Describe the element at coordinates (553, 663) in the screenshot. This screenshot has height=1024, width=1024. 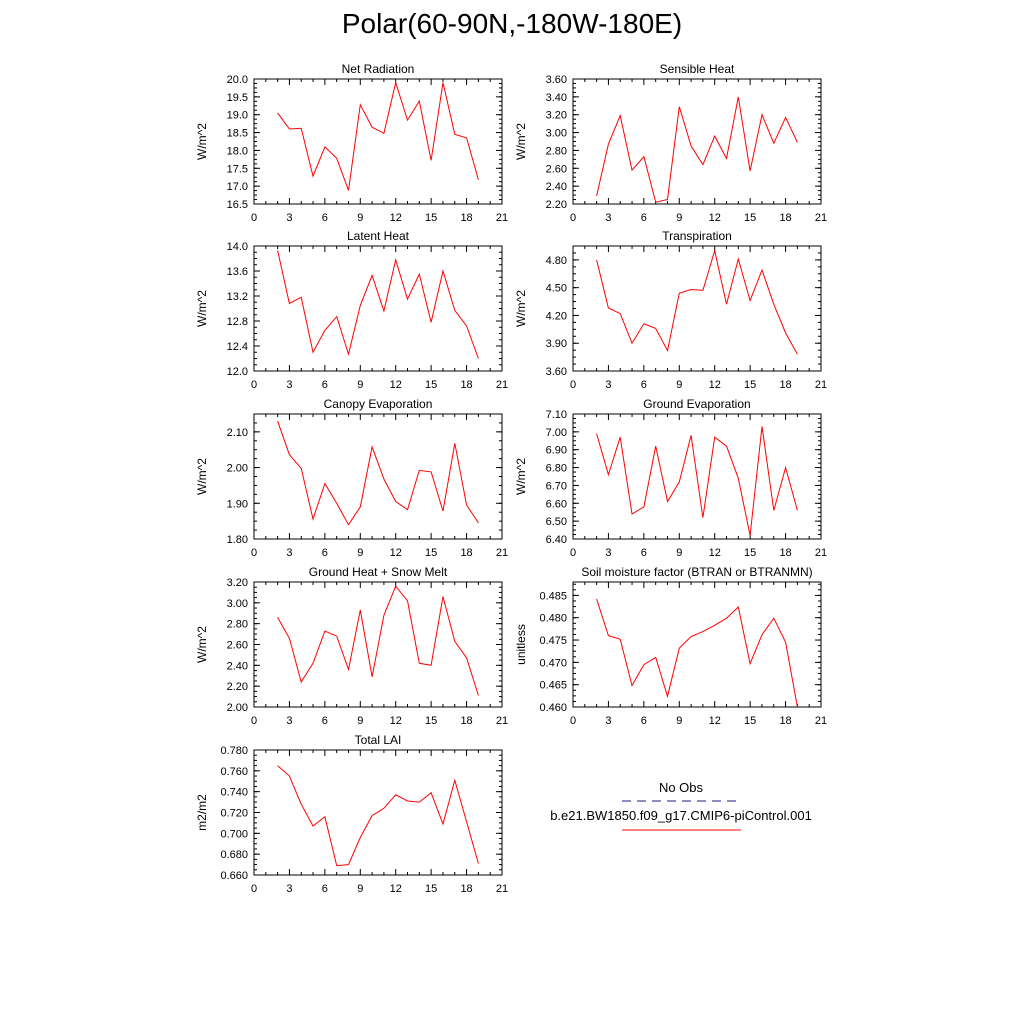
I see `y-tick-label: 0.470` at that location.